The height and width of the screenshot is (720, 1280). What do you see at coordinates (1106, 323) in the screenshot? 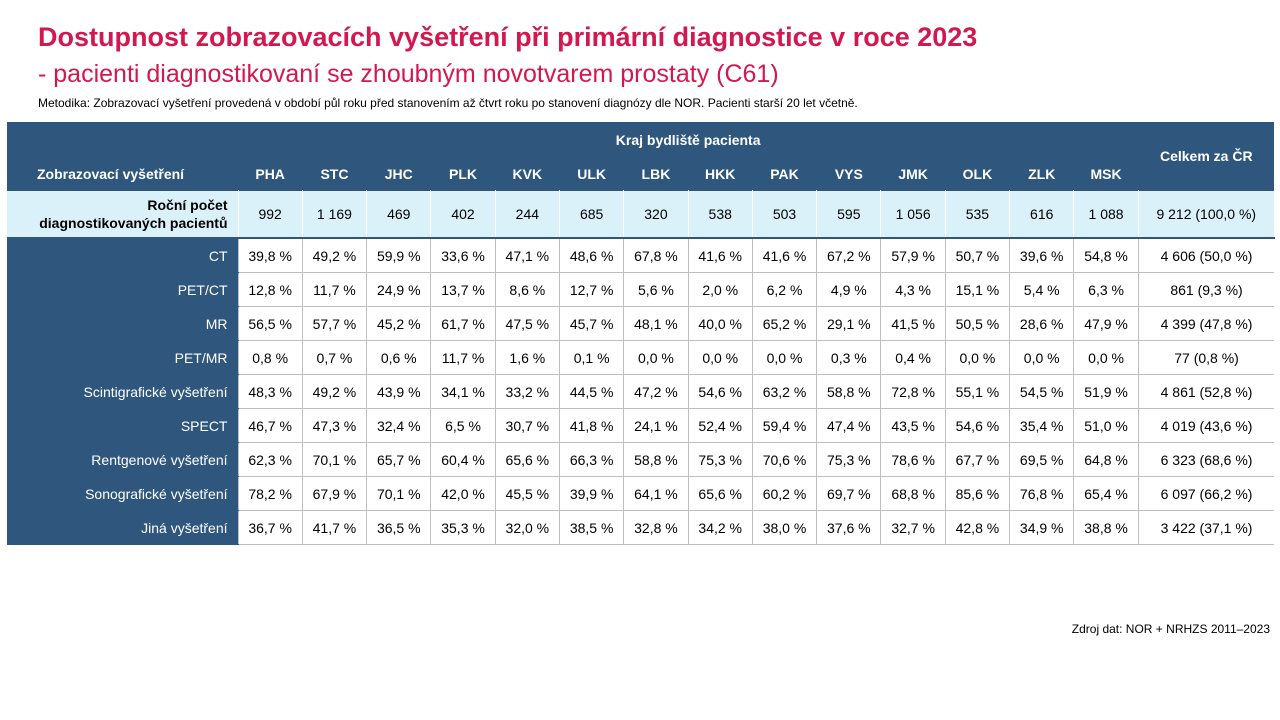
I see `table-cell: 47,9 %` at bounding box center [1106, 323].